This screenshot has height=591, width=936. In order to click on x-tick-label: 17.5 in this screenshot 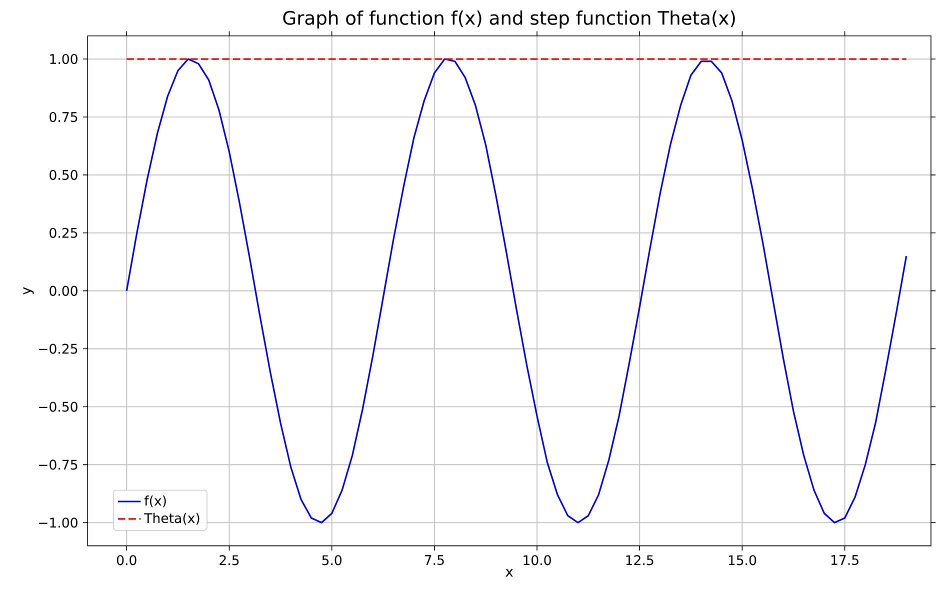, I will do `click(844, 560)`.